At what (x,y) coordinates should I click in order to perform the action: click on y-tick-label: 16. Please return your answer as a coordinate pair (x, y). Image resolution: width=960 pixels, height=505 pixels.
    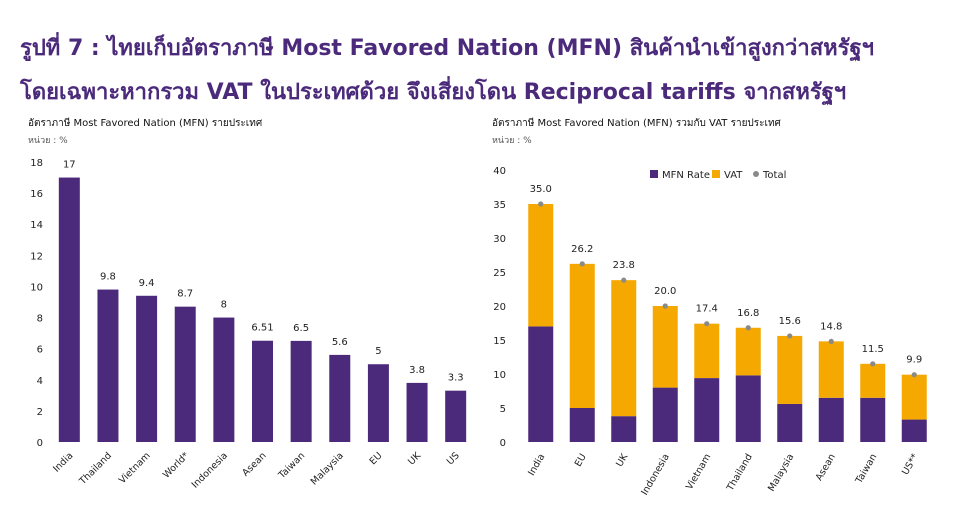
    Looking at the image, I should click on (36, 194).